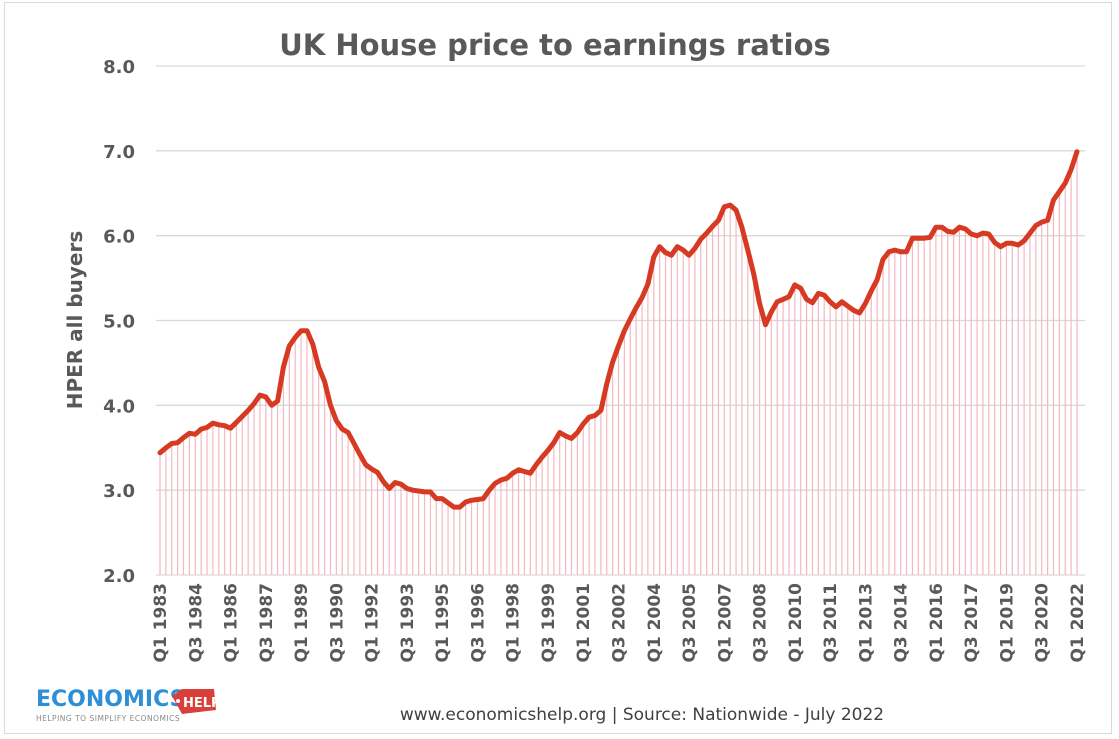 This screenshot has height=739, width=1119. What do you see at coordinates (302, 623) in the screenshot?
I see `x-tick-label: Q1 1989` at bounding box center [302, 623].